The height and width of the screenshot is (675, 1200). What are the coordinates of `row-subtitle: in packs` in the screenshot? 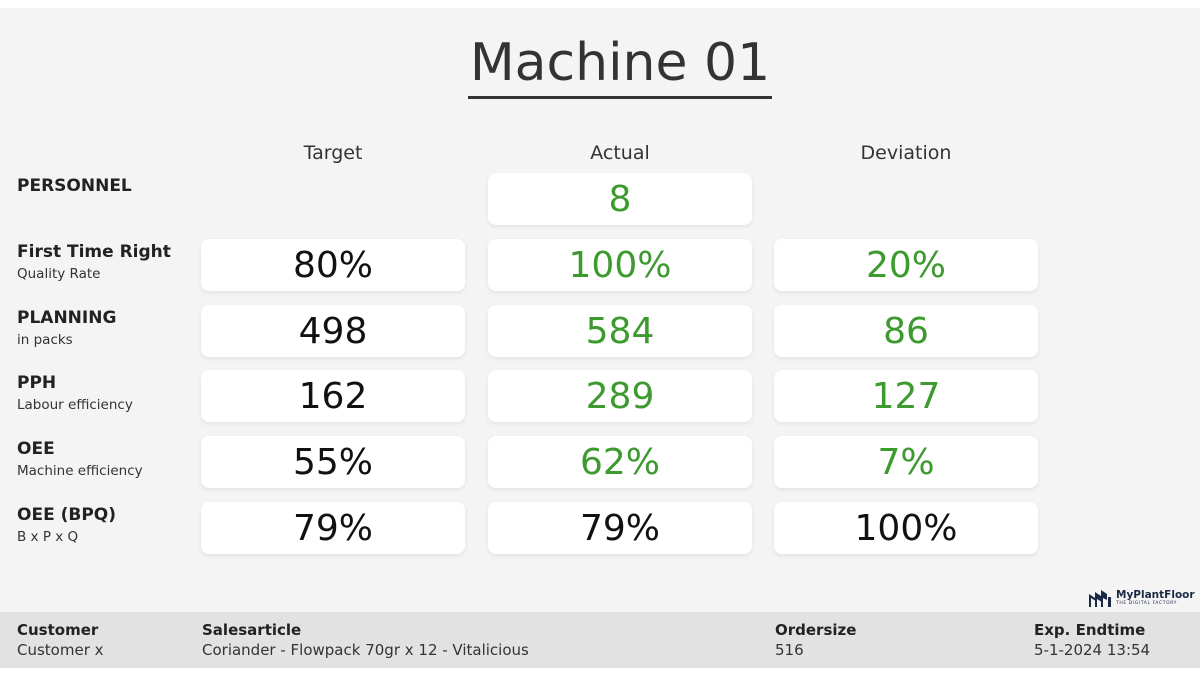 It's located at (45, 340).